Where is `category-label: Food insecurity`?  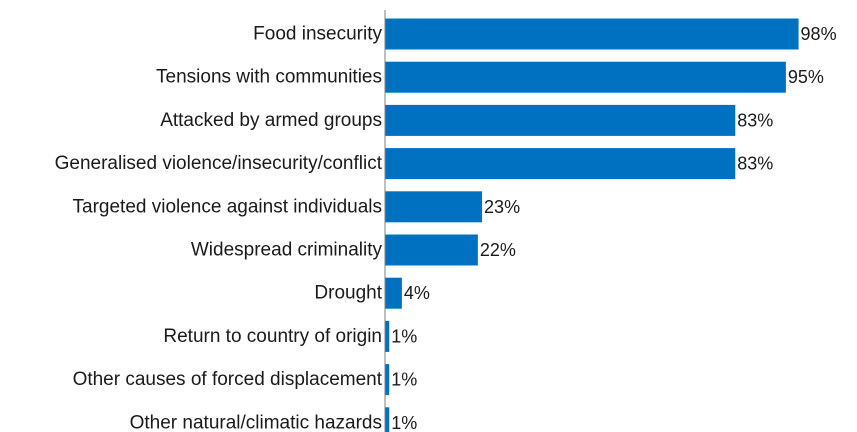 category-label: Food insecurity is located at coordinates (317, 34).